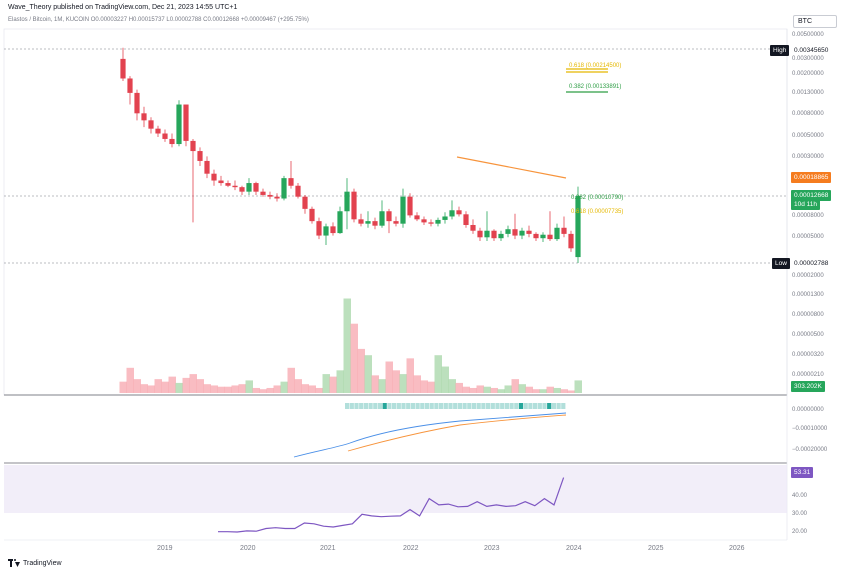 The height and width of the screenshot is (573, 850). I want to click on price-tick-label: 0.00200000, so click(808, 74).